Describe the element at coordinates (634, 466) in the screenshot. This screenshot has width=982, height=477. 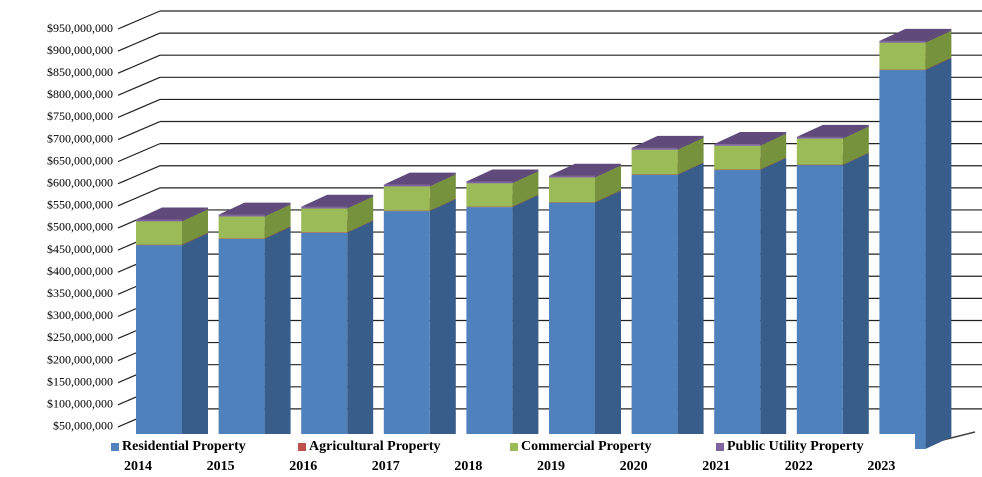
I see `x-tick-label: 2020` at that location.